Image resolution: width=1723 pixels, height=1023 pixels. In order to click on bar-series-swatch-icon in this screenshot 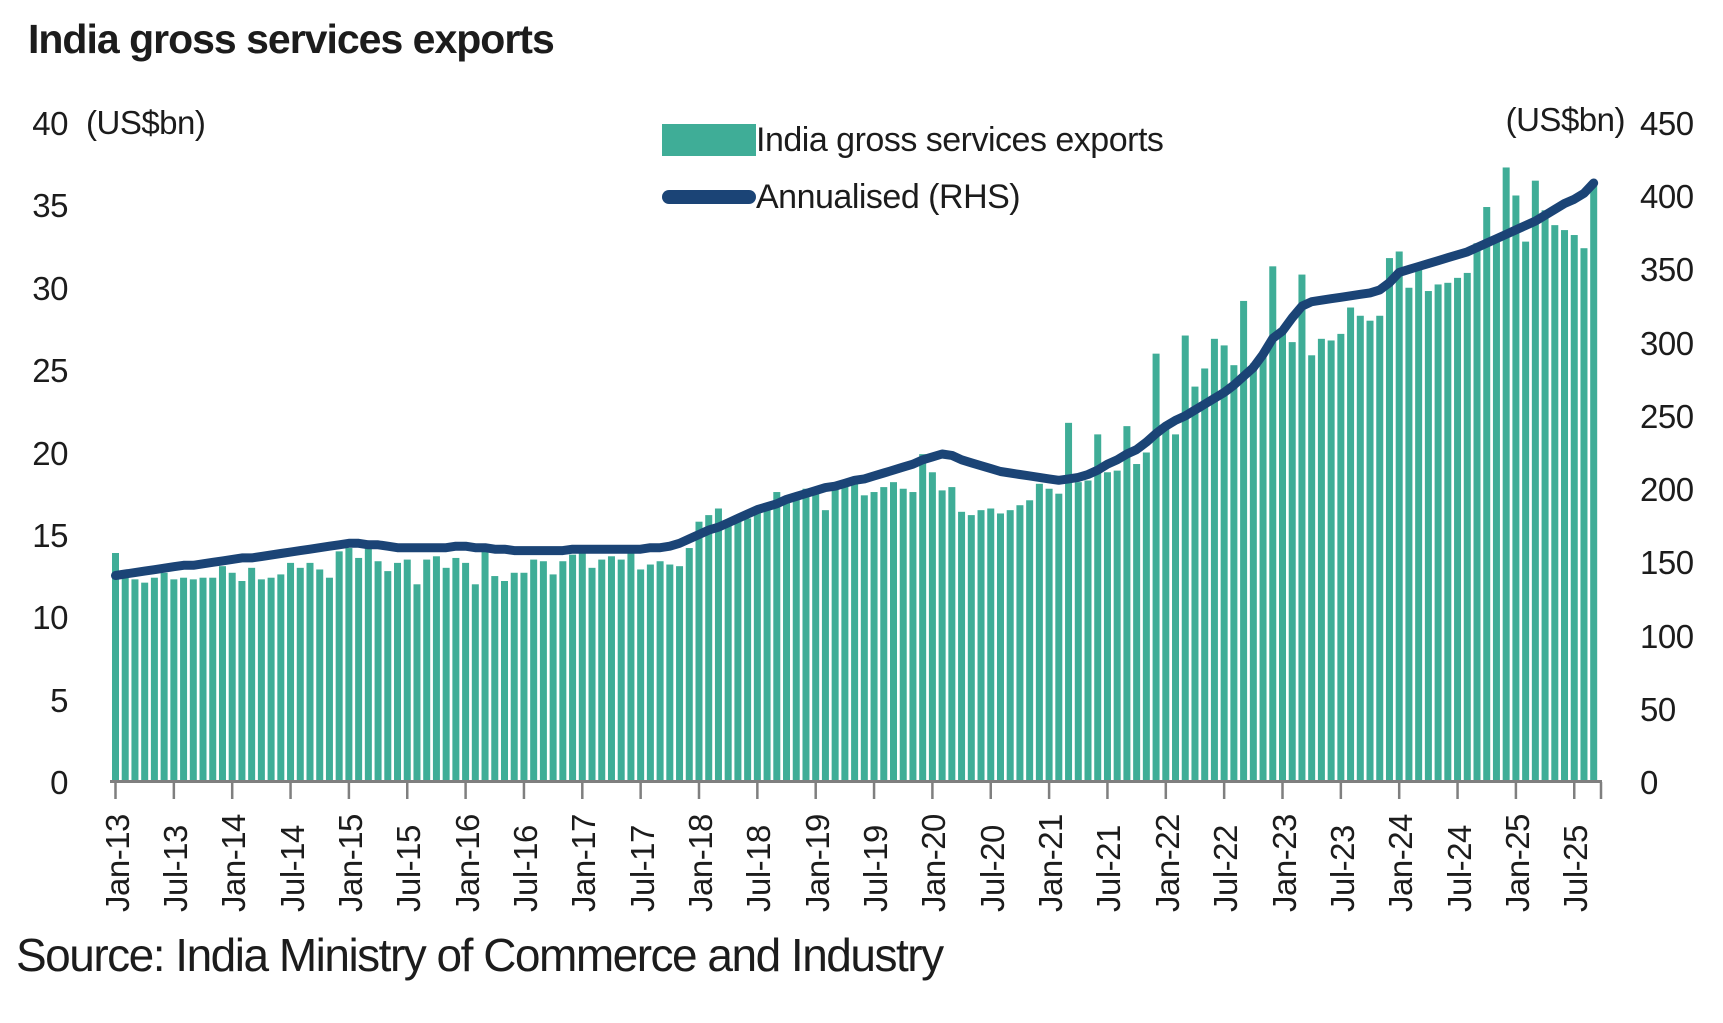, I will do `click(709, 140)`.